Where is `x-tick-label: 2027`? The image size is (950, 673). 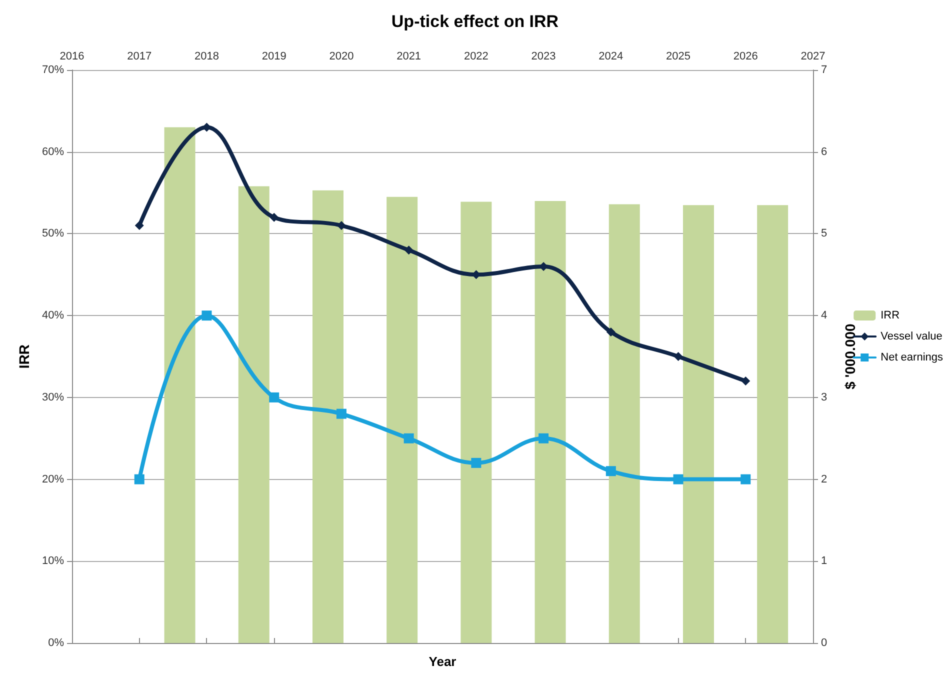
x-tick-label: 2027 is located at coordinates (813, 56).